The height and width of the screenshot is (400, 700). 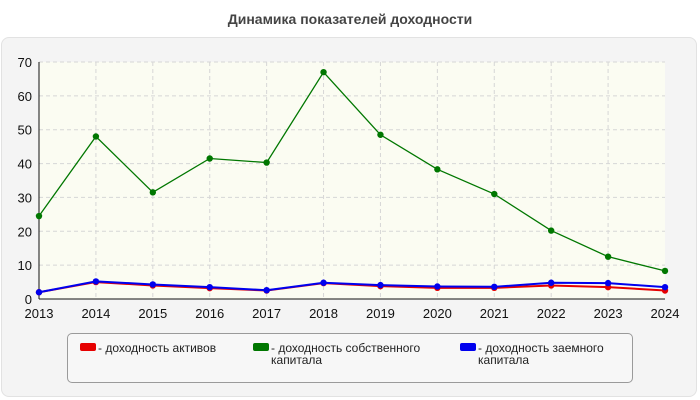 What do you see at coordinates (209, 313) in the screenshot?
I see `x-tick-label: 2016` at bounding box center [209, 313].